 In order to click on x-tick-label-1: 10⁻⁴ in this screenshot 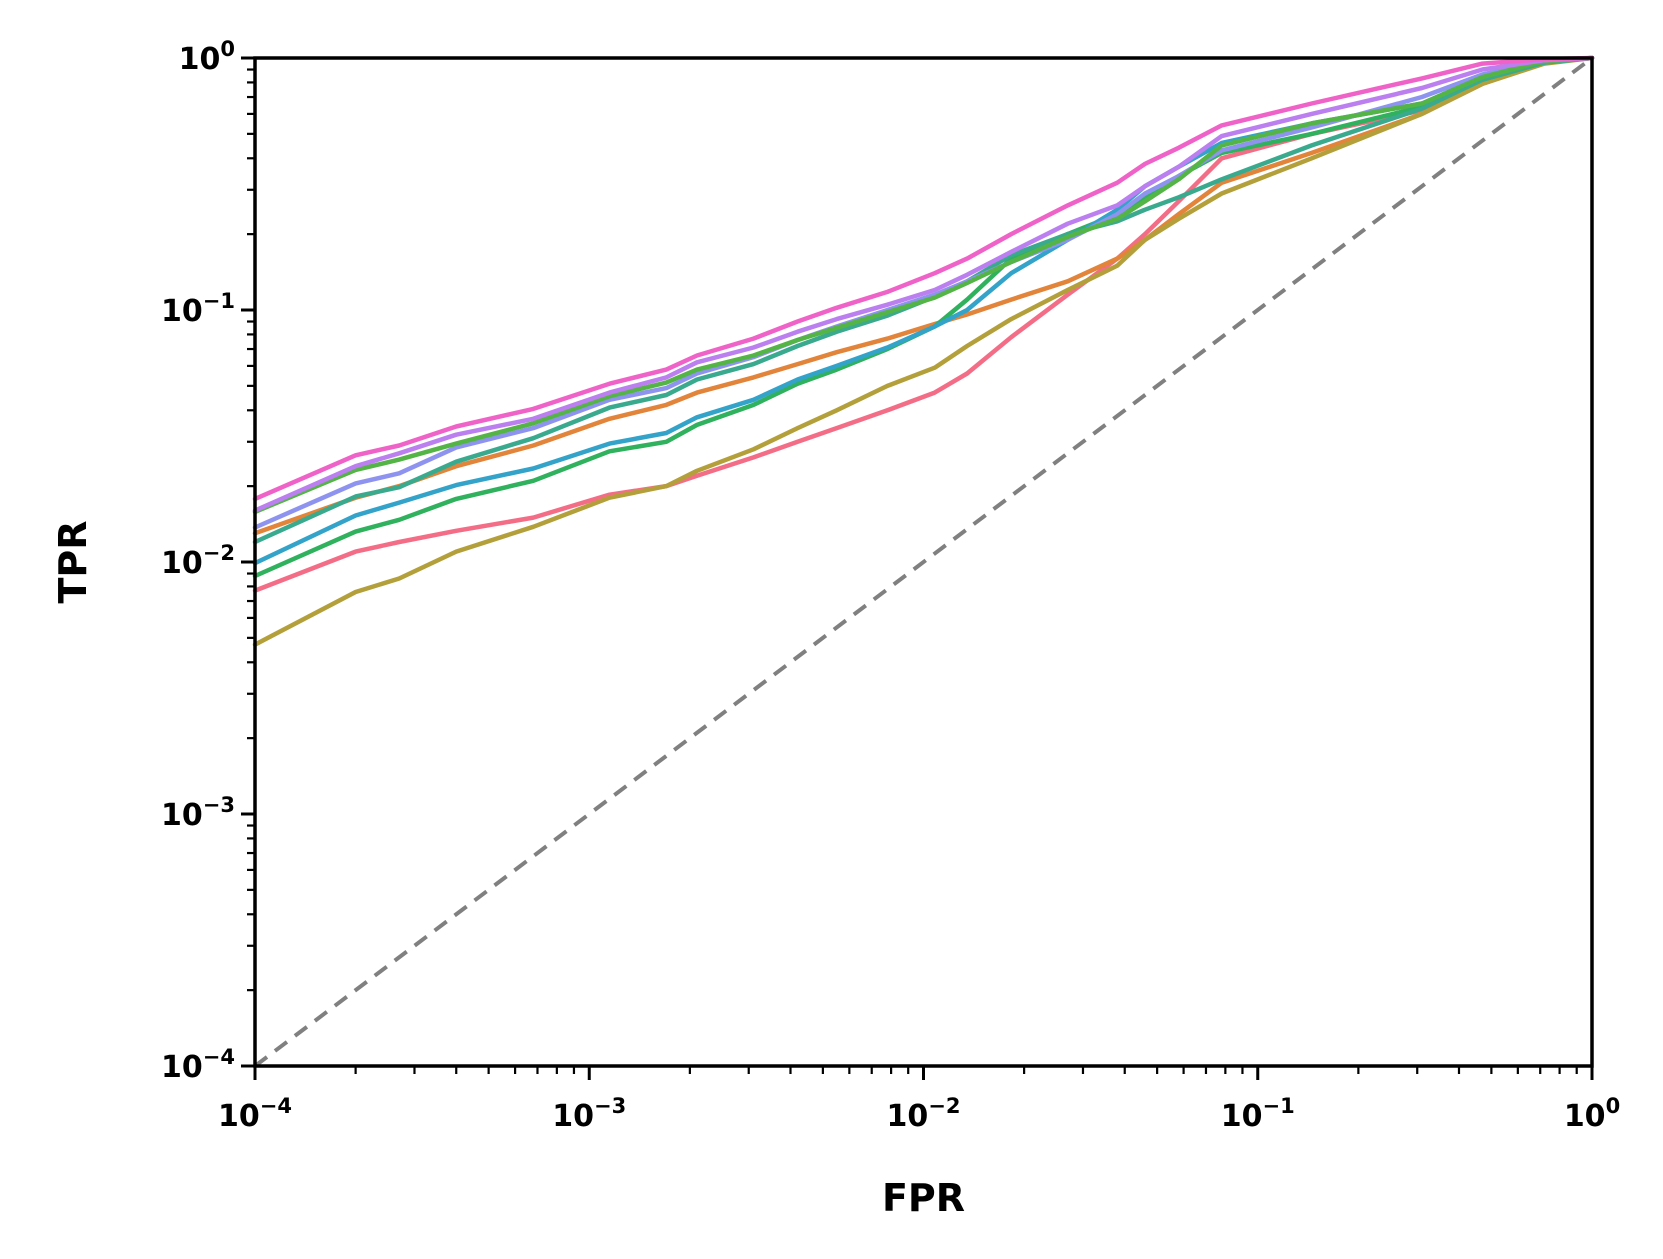, I will do `click(255, 1114)`.